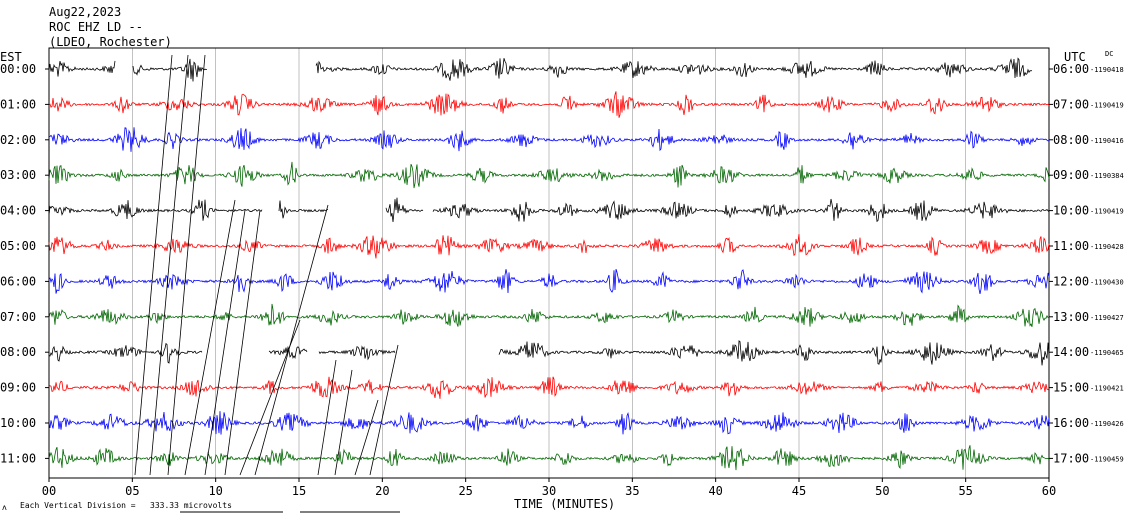 The height and width of the screenshot is (519, 1130). I want to click on utc-axis-title: UTC, so click(1075, 57).